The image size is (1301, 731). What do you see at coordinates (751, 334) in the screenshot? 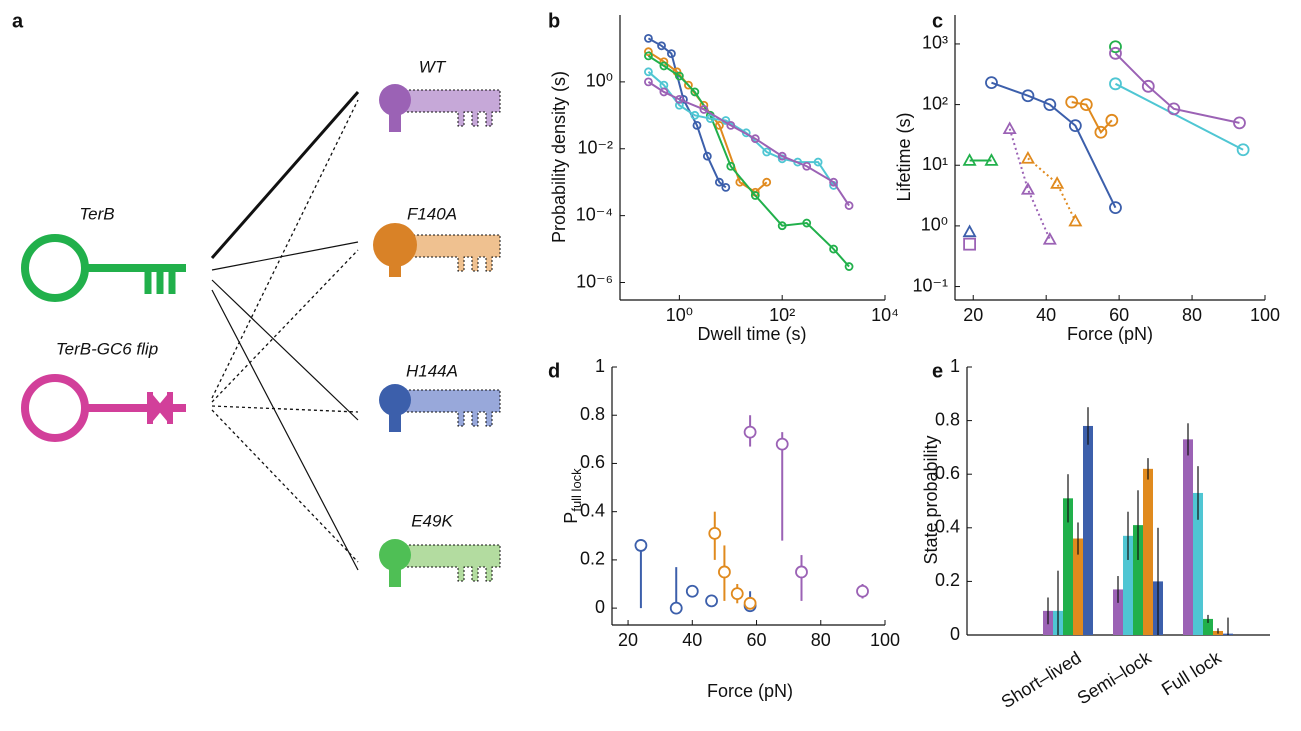
I see `x-axis-label: Dwell time (s)` at bounding box center [751, 334].